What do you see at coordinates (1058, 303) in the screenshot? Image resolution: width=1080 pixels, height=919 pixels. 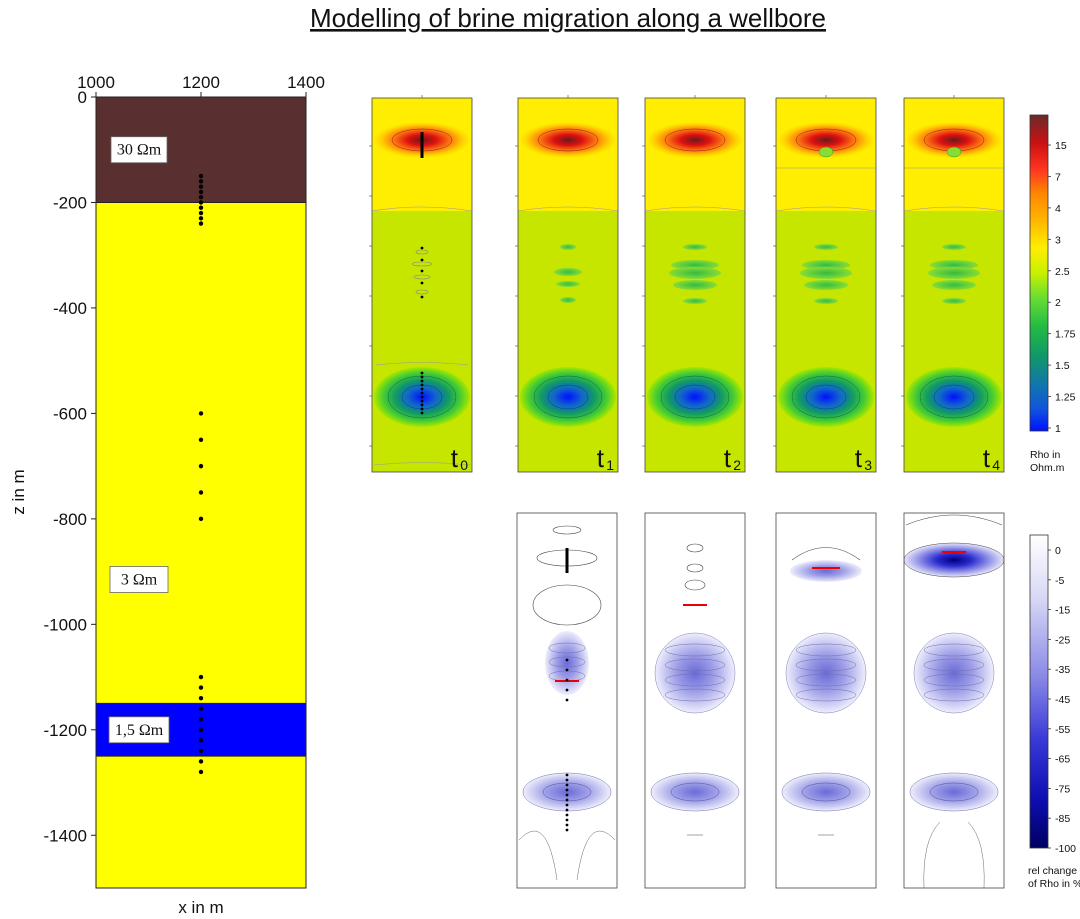 I see `rho-tick-label: 2` at bounding box center [1058, 303].